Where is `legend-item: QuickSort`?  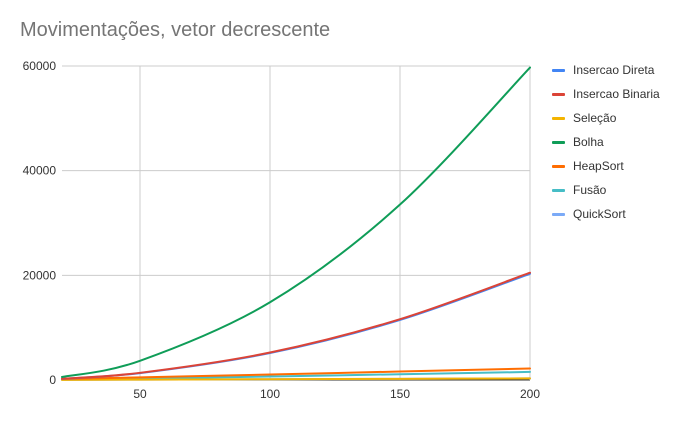 legend-item: QuickSort is located at coordinates (606, 214).